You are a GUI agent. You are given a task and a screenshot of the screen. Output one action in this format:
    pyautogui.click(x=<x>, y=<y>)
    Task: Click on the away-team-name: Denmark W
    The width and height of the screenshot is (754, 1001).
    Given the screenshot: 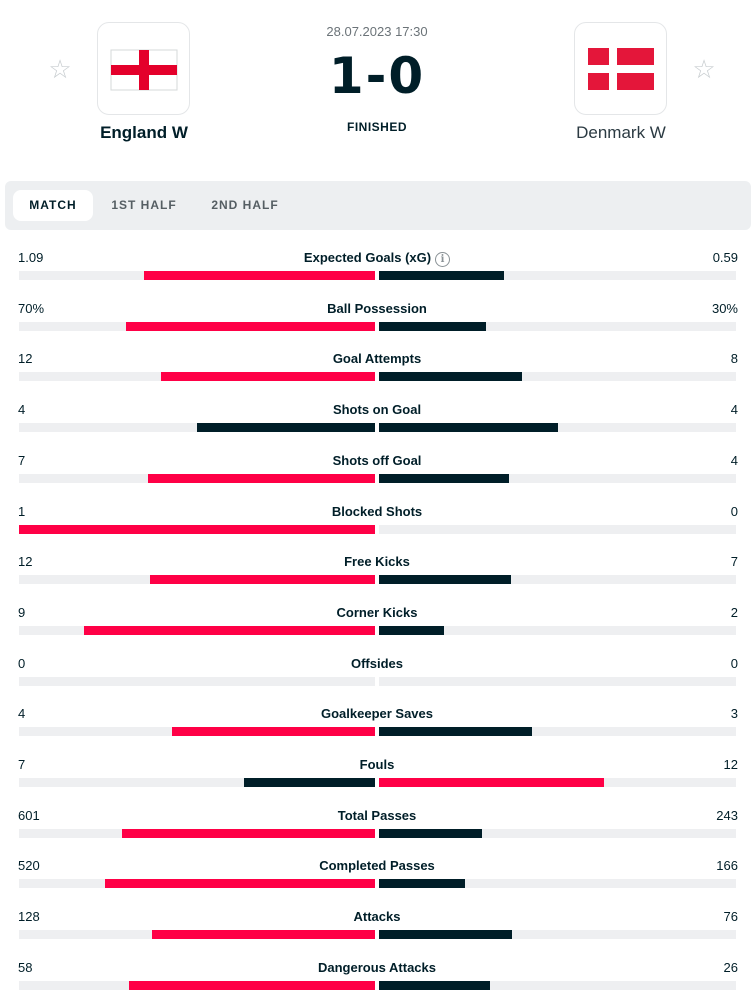 What is the action you would take?
    pyautogui.click(x=621, y=132)
    